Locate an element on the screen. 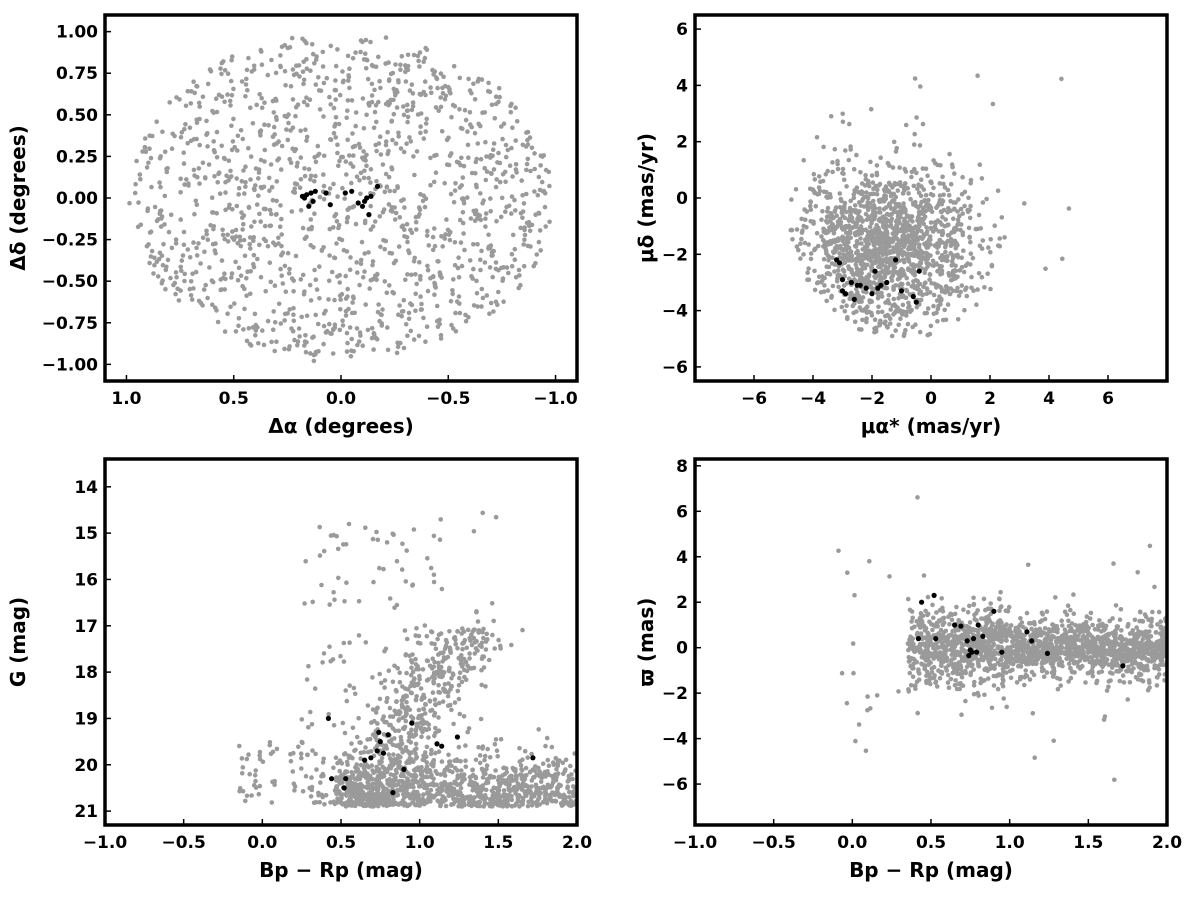  y-tick-label: 18 is located at coordinates (86, 673).